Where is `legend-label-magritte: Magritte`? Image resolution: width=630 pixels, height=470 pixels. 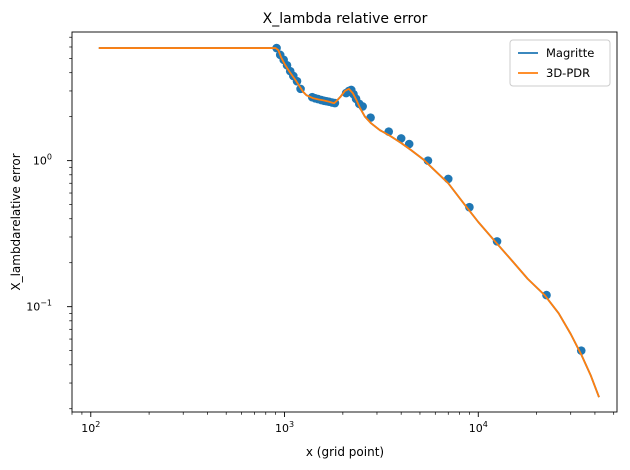 legend-label-magritte: Magritte is located at coordinates (570, 53).